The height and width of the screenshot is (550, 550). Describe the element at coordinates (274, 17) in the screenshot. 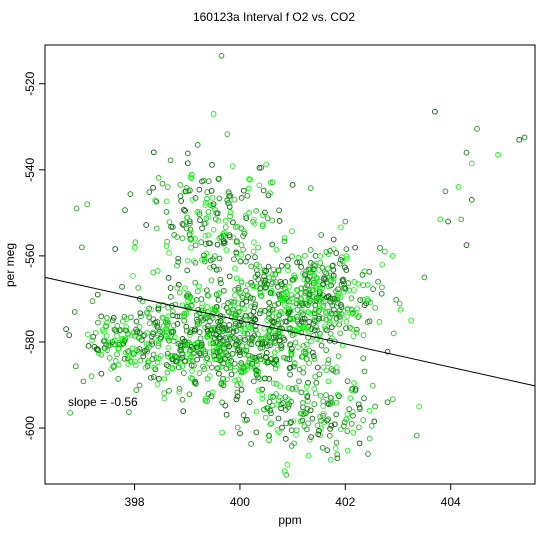

I see `chart-title: 160123a Interval f O2 vs. CO2` at that location.